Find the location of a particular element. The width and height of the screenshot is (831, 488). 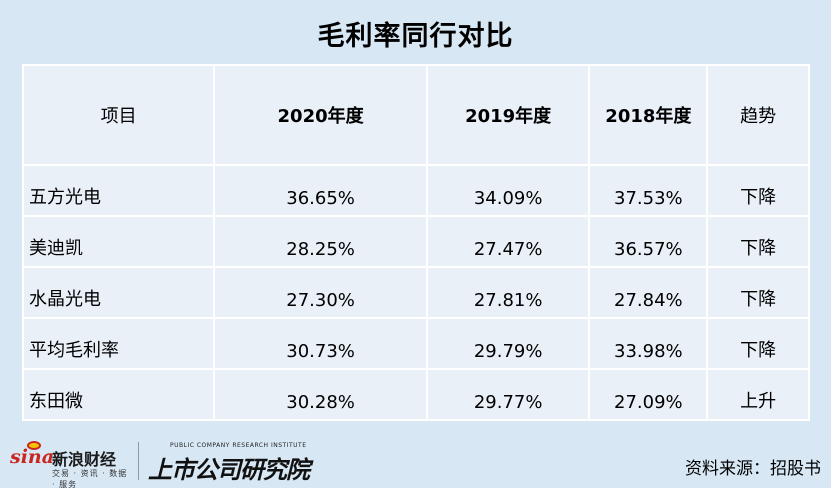

sina-brand-name: 新浪财经 is located at coordinates (84, 459).